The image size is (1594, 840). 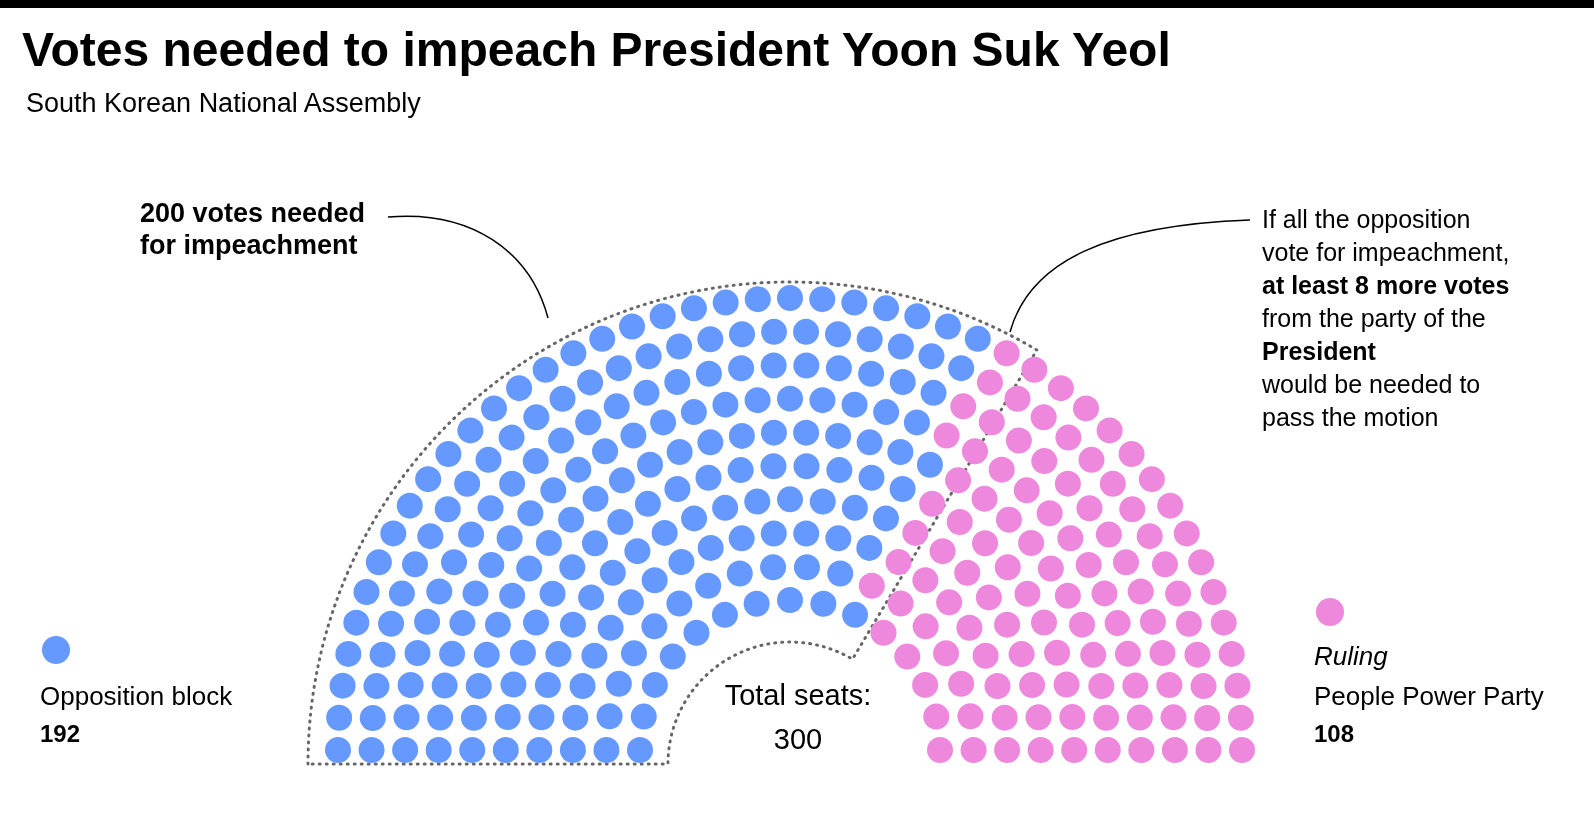 I want to click on data-label: 108, so click(x=1334, y=733).